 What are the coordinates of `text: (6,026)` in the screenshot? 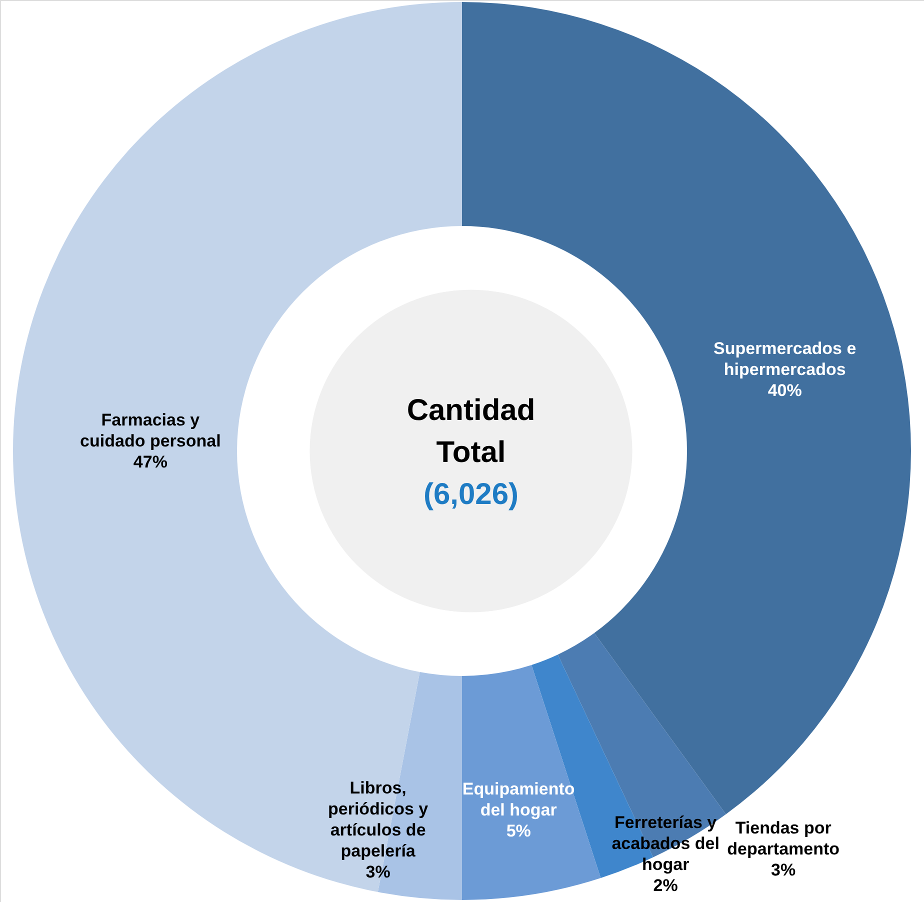 It's located at (471, 494).